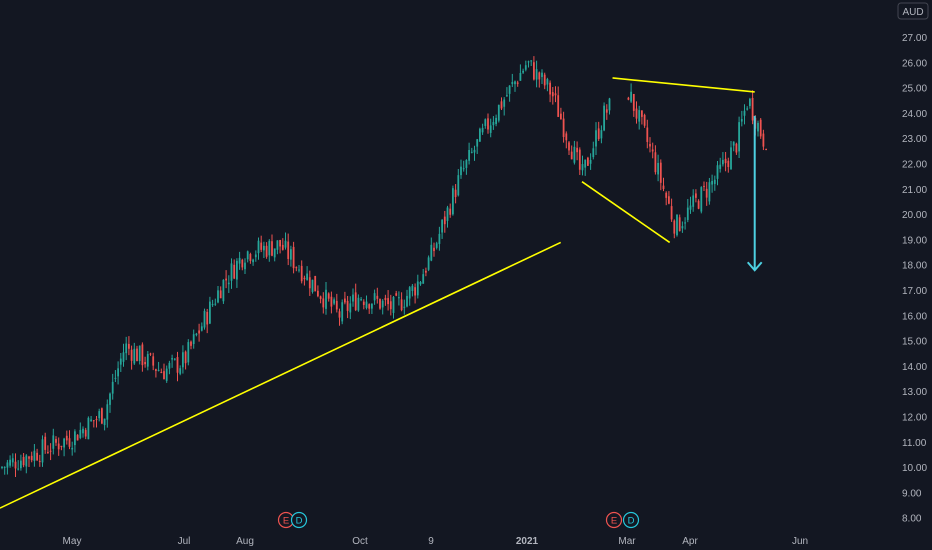 Image resolution: width=932 pixels, height=550 pixels. Describe the element at coordinates (912, 493) in the screenshot. I see `y-tick-label: 9.00` at that location.